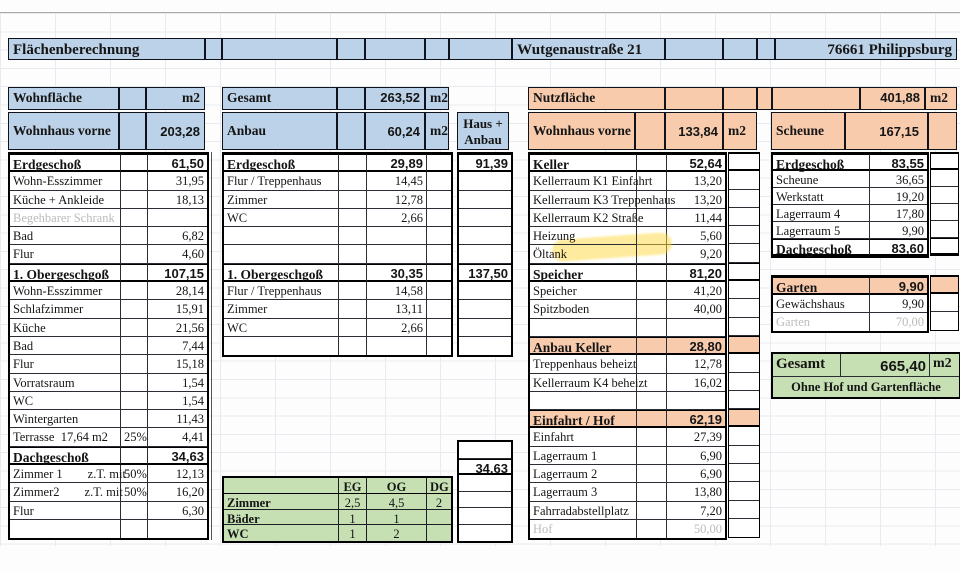  What do you see at coordinates (177, 200) in the screenshot?
I see `cell: 18,13` at bounding box center [177, 200].